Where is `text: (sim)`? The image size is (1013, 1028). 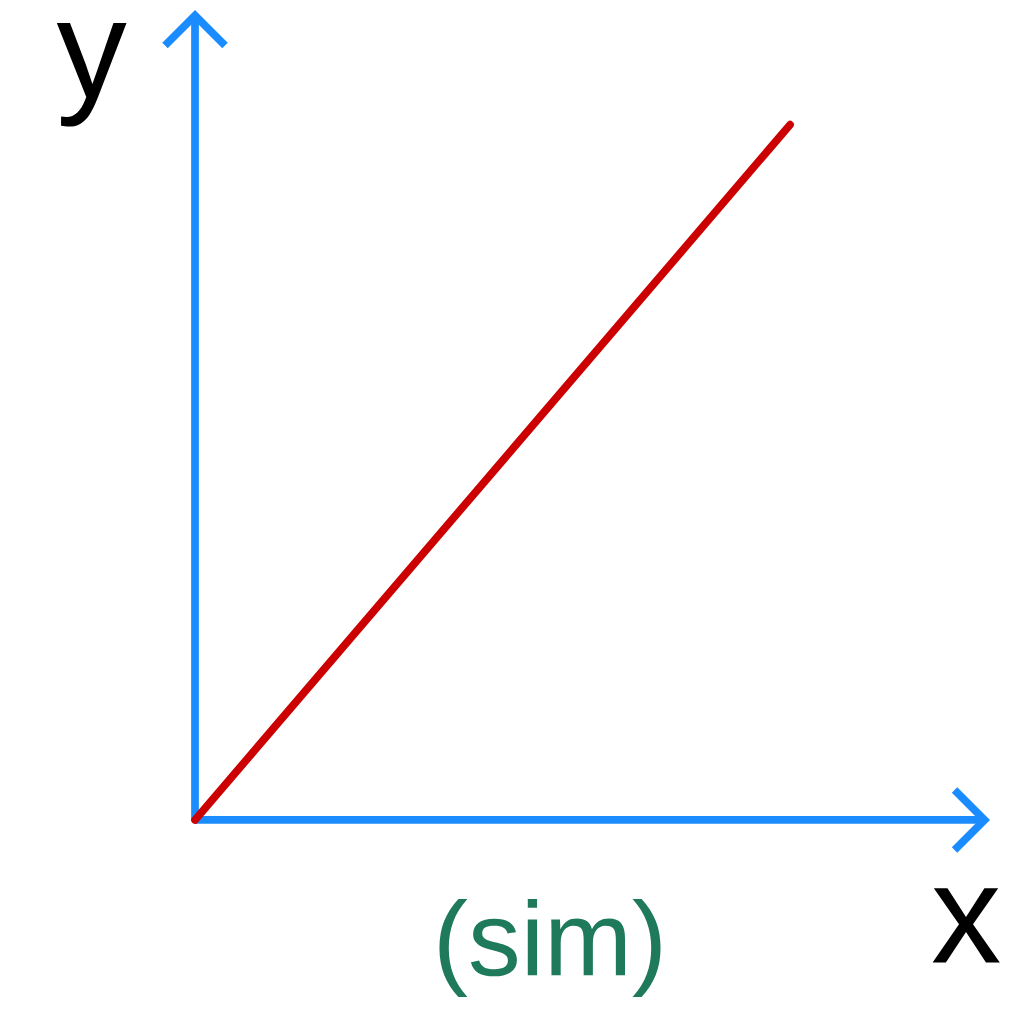
text: (sim) is located at coordinates (550, 948).